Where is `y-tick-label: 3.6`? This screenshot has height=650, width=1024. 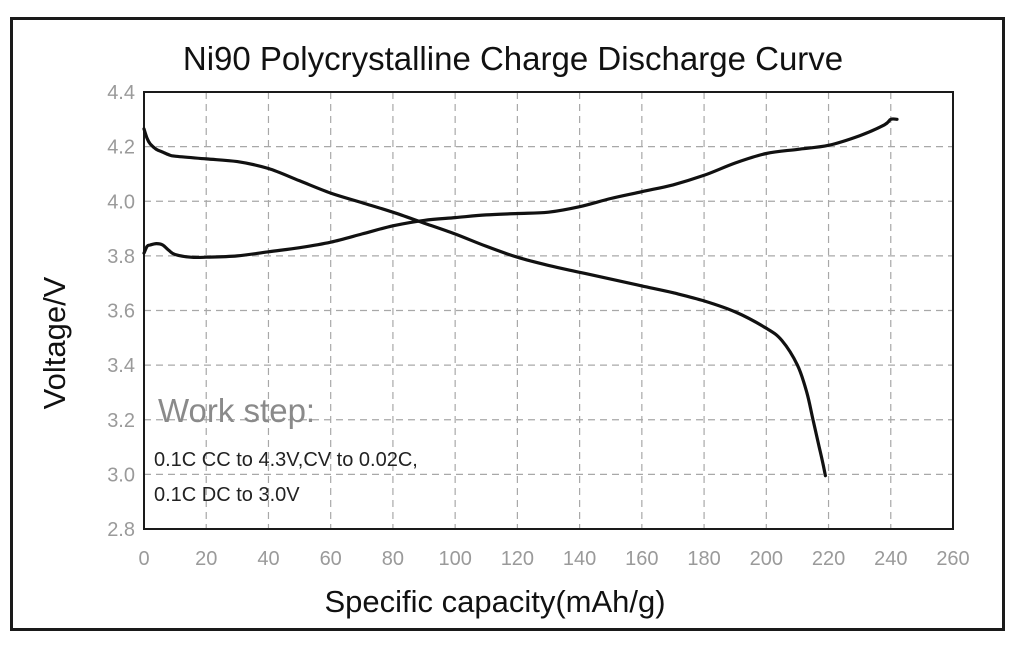 y-tick-label: 3.6 is located at coordinates (121, 312).